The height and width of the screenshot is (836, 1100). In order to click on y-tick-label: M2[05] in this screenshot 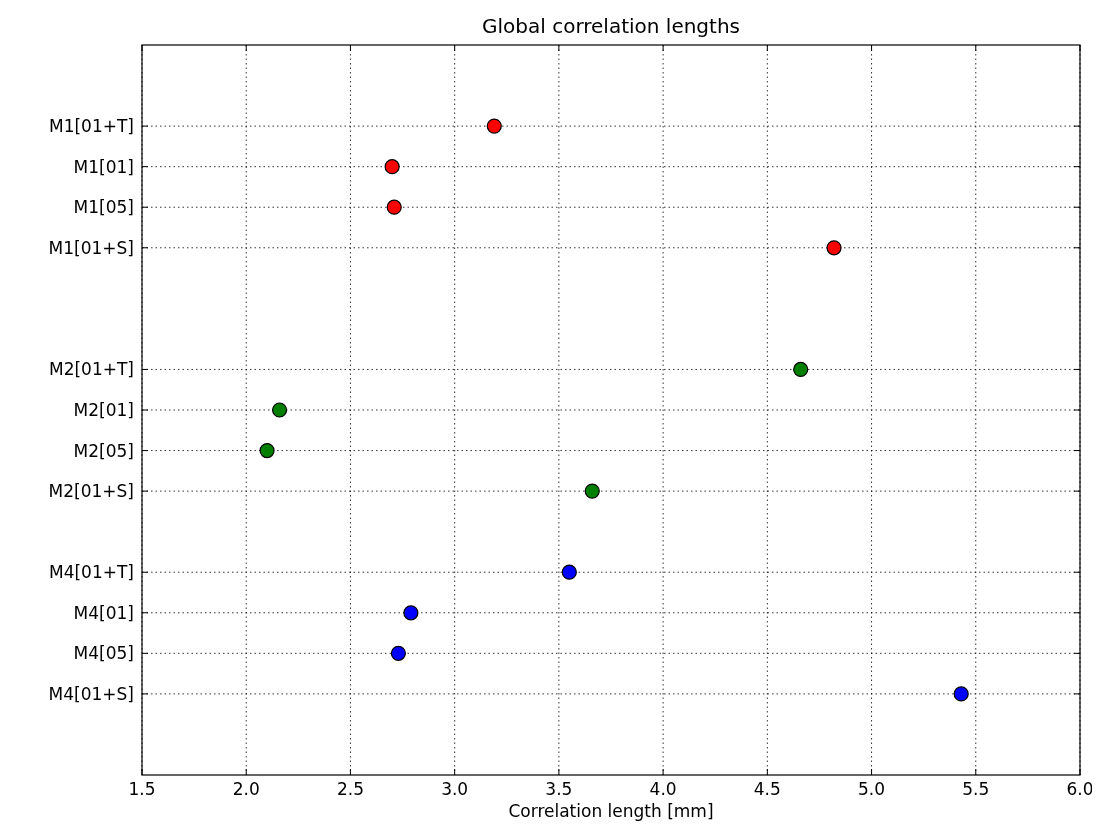, I will do `click(103, 450)`.